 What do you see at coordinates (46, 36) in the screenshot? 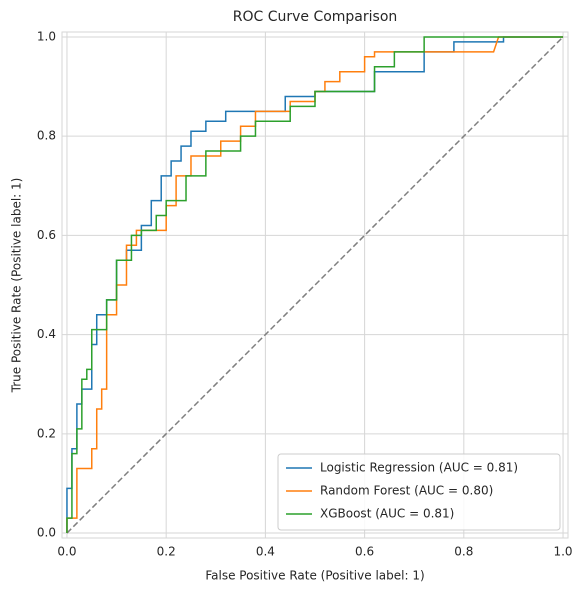
I see `y-tick-label: 1.0` at bounding box center [46, 36].